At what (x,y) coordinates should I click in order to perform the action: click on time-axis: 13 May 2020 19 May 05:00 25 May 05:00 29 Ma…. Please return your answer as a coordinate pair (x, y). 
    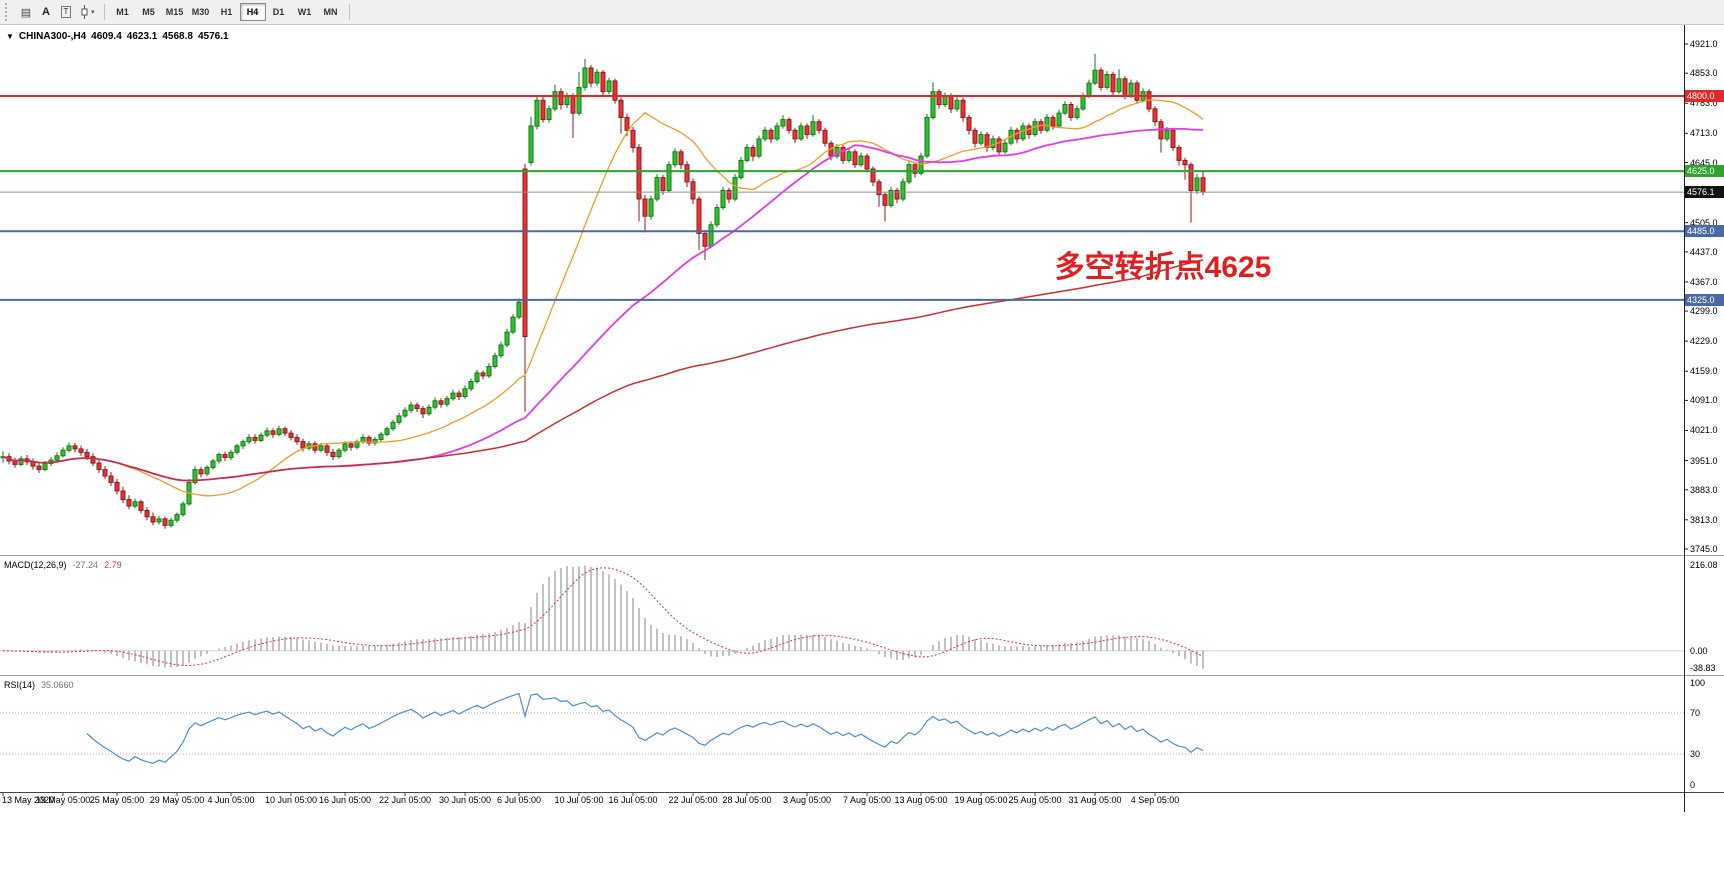
    Looking at the image, I should click on (862, 803).